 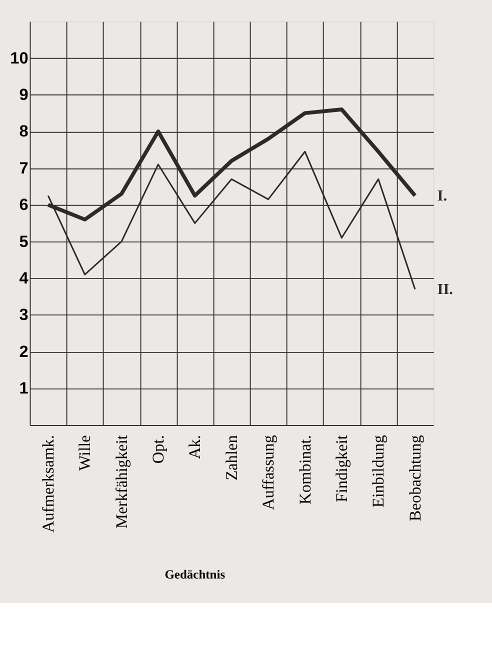 What do you see at coordinates (194, 447) in the screenshot?
I see `x-tick-label: Ak.` at bounding box center [194, 447].